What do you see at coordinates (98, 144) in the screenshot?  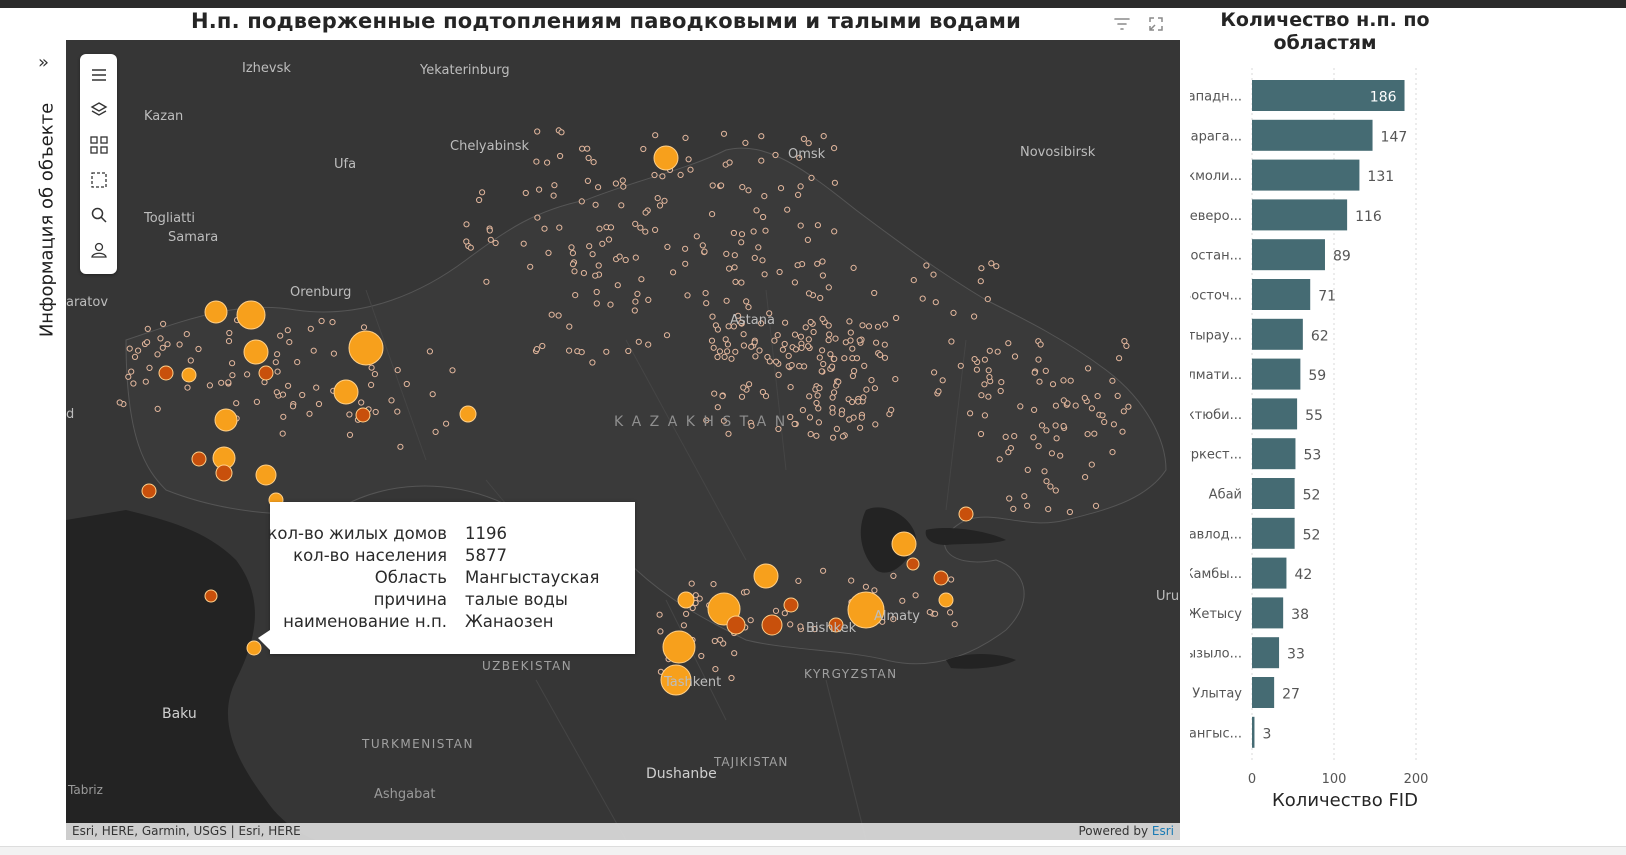 I see `qr-code-icon` at bounding box center [98, 144].